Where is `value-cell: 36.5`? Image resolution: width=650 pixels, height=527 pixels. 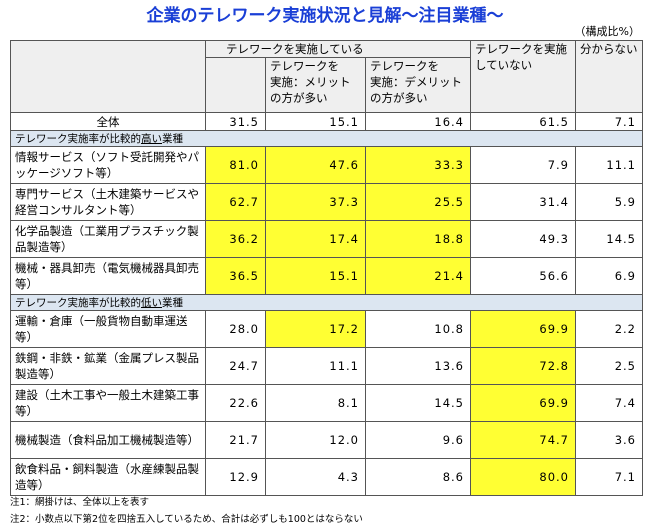 value-cell: 36.5 is located at coordinates (235, 276).